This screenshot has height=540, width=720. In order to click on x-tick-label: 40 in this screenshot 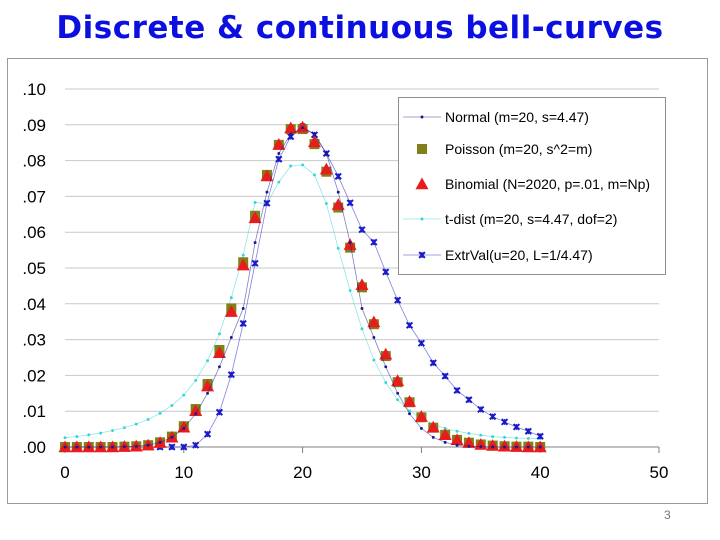, I will do `click(540, 472)`.